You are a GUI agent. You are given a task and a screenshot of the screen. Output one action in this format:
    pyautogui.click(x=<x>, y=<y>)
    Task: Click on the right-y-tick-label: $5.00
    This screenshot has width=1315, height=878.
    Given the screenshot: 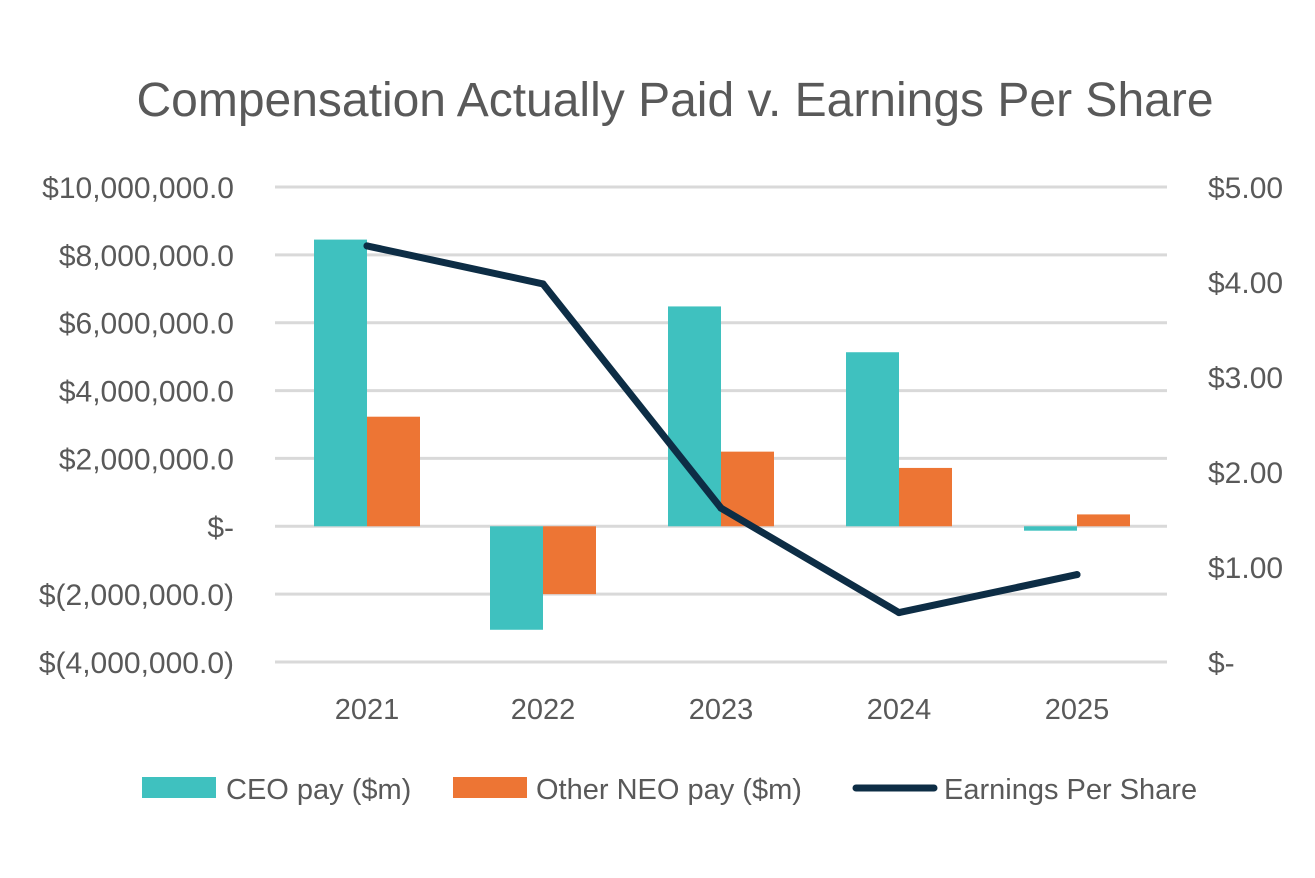 What is the action you would take?
    pyautogui.click(x=1245, y=188)
    